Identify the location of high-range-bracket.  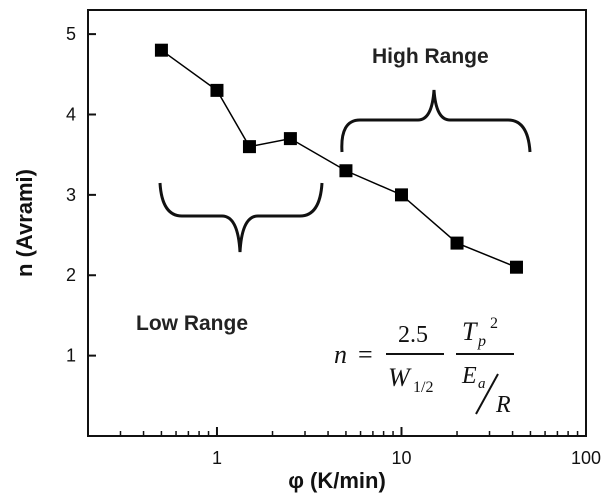
(436, 121).